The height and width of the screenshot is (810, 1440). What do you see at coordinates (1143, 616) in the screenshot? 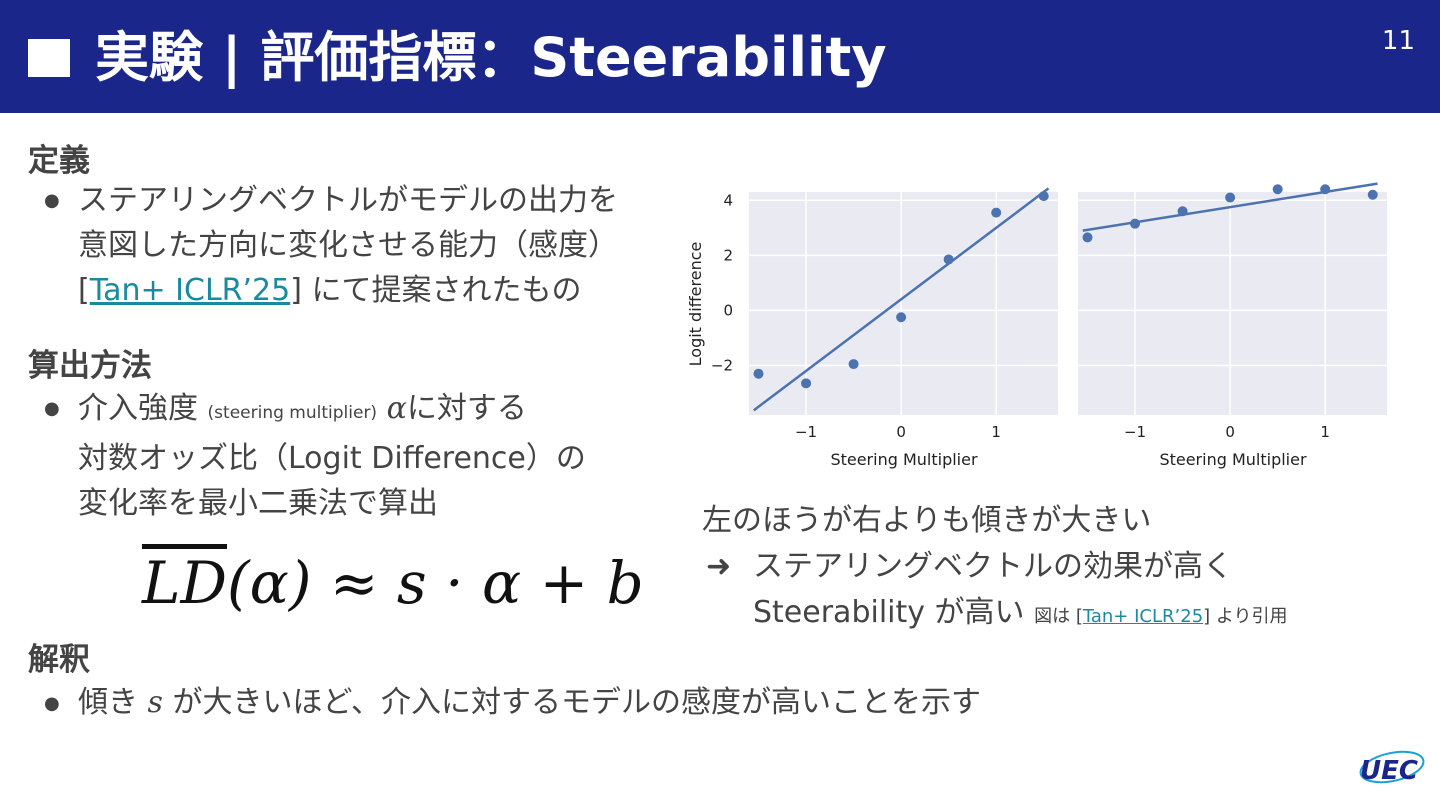
I see `citation-link: Tan+ ICLR’25` at bounding box center [1143, 616].